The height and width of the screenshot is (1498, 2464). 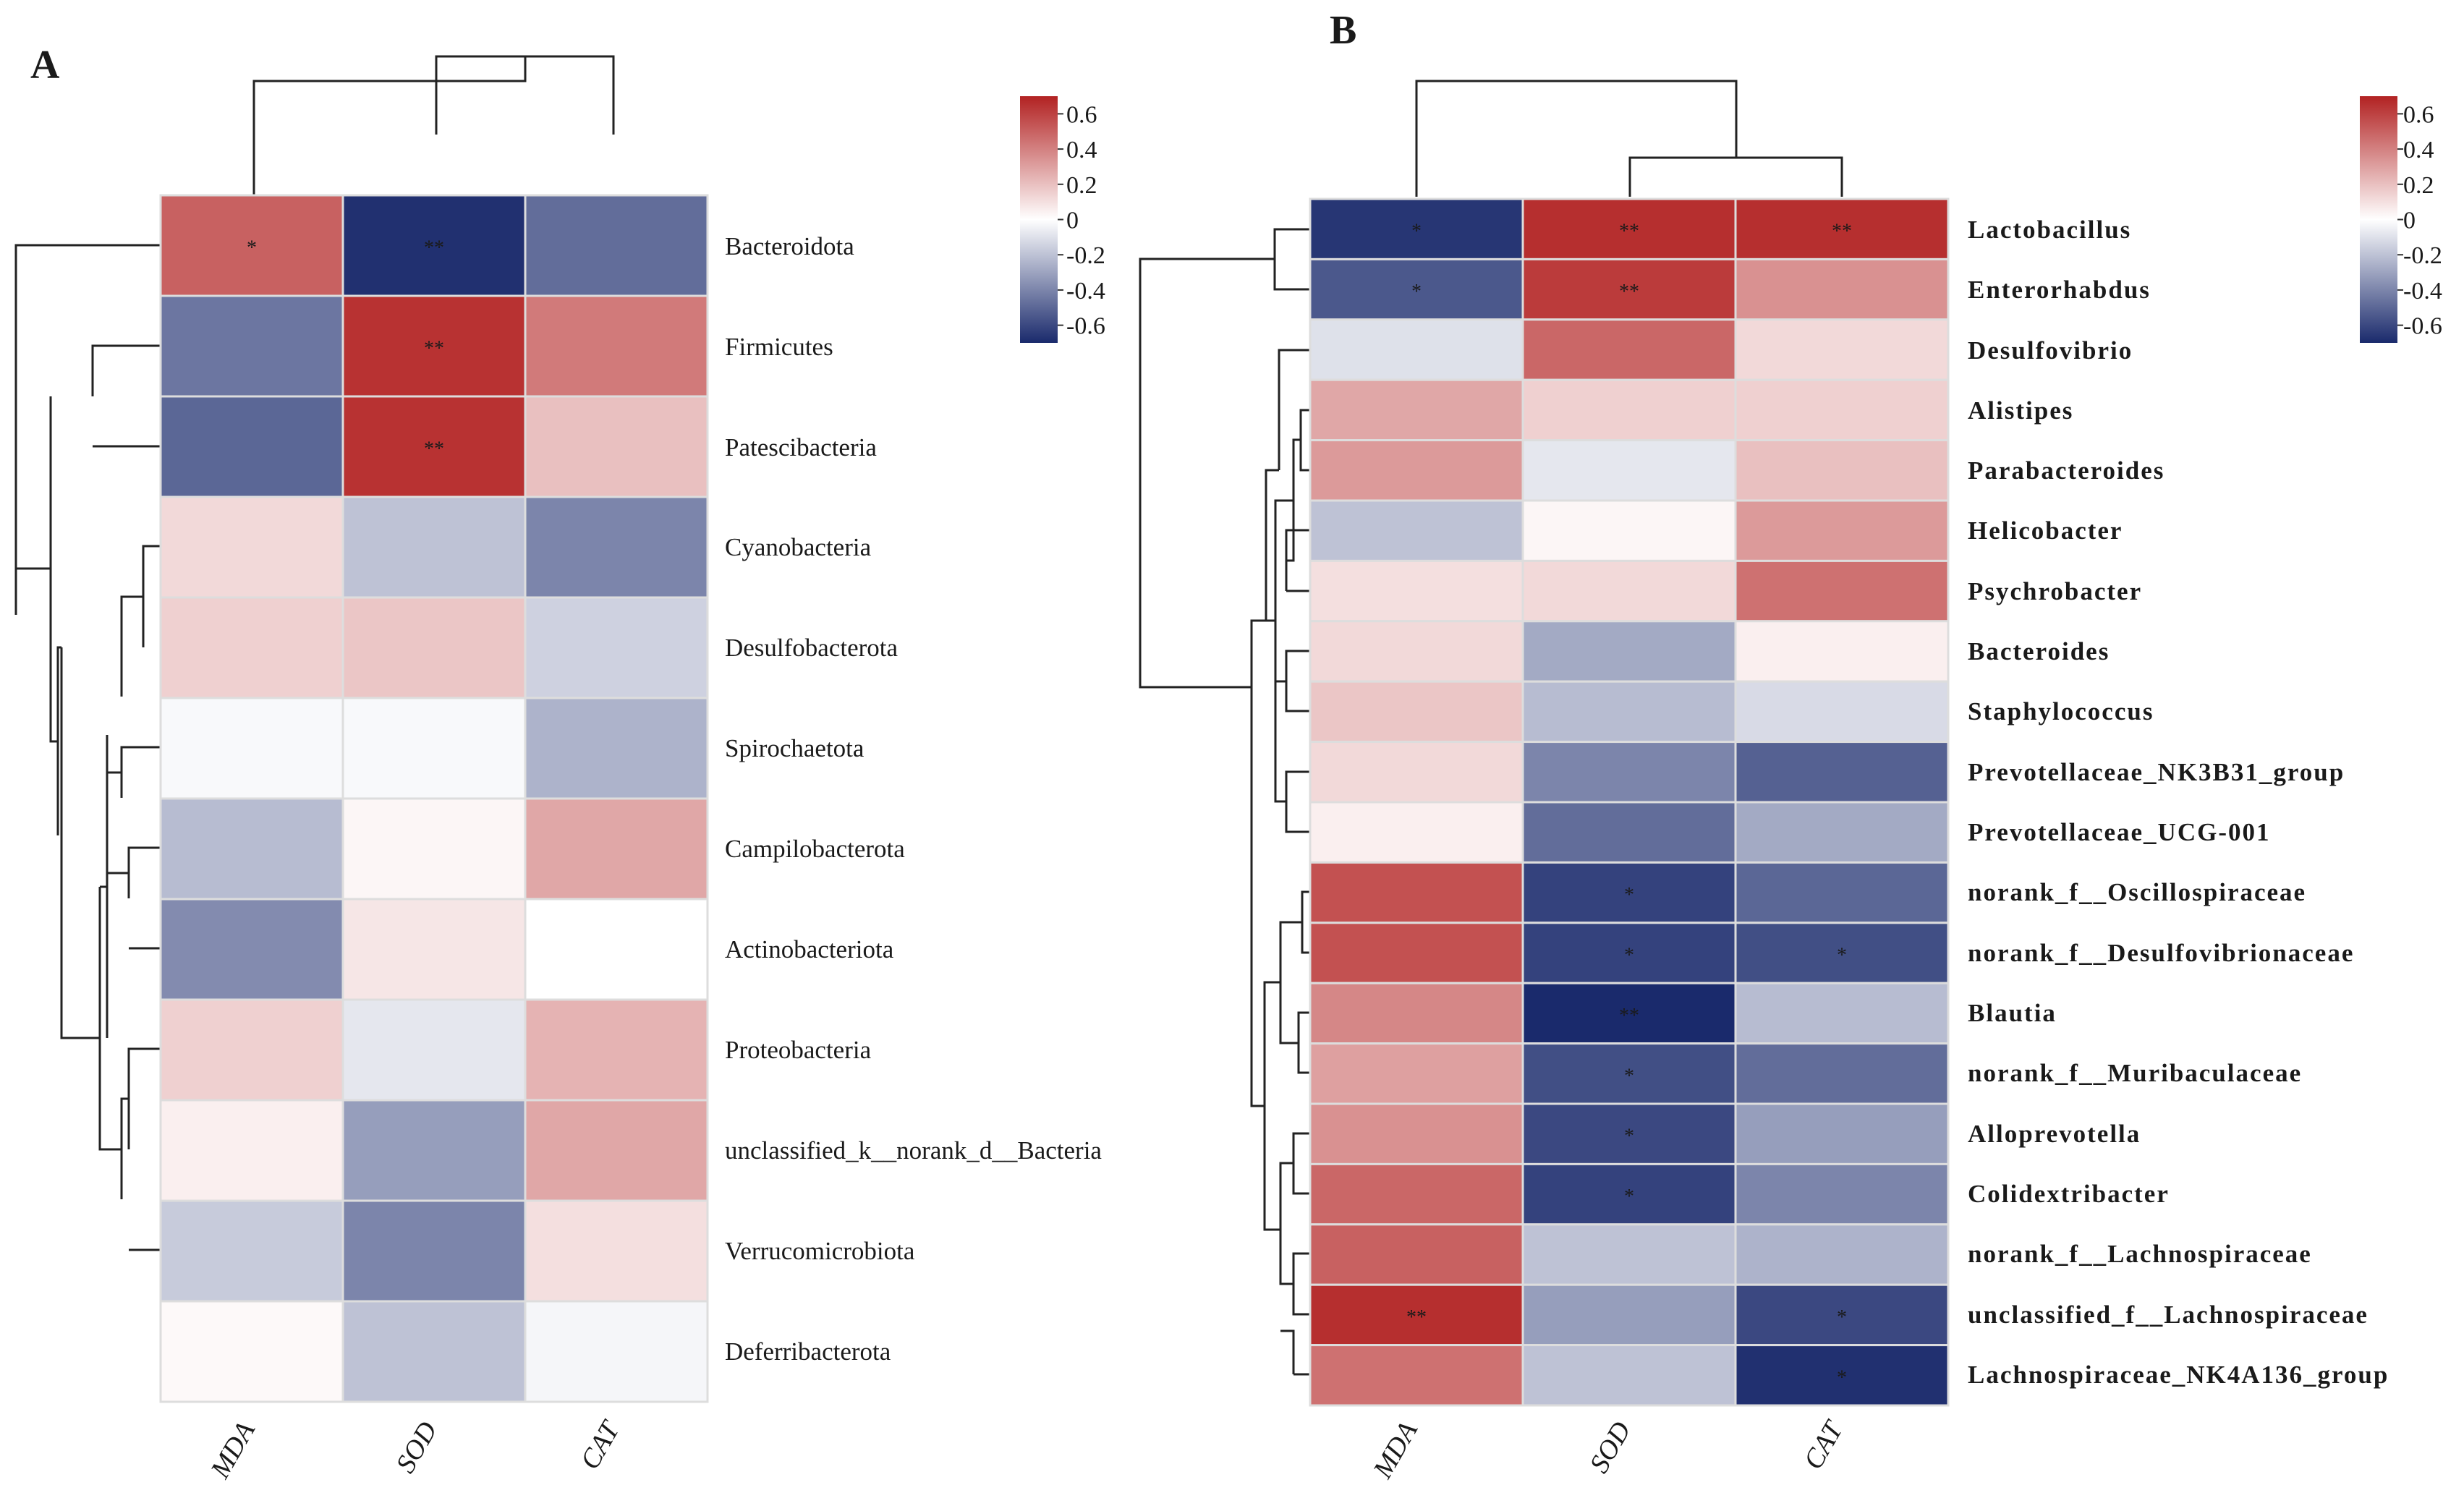 What do you see at coordinates (2045, 530) in the screenshot?
I see `row-label: Helicobacter` at bounding box center [2045, 530].